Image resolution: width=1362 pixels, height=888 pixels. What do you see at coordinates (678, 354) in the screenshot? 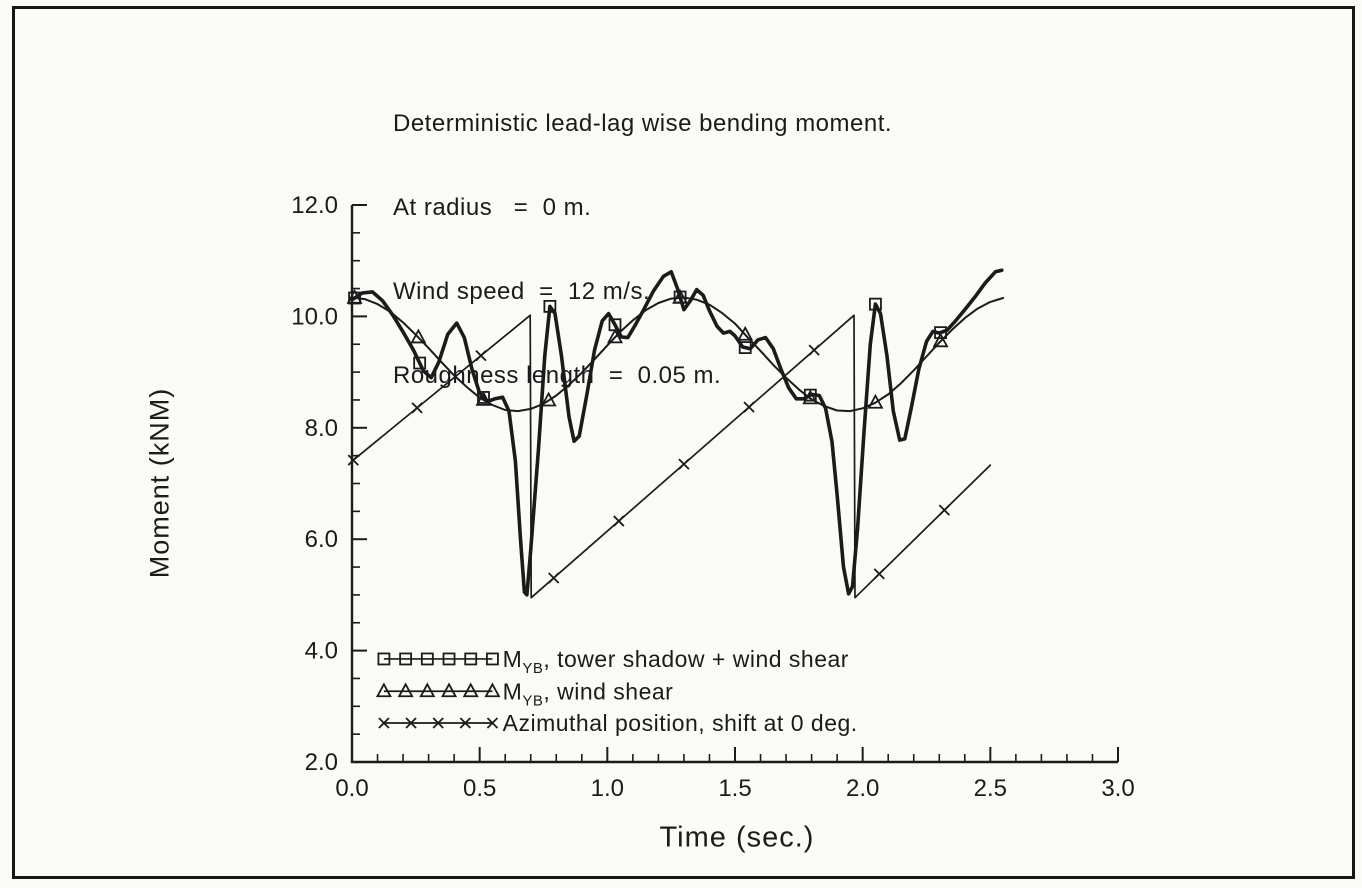
I see `series-line` at bounding box center [678, 354].